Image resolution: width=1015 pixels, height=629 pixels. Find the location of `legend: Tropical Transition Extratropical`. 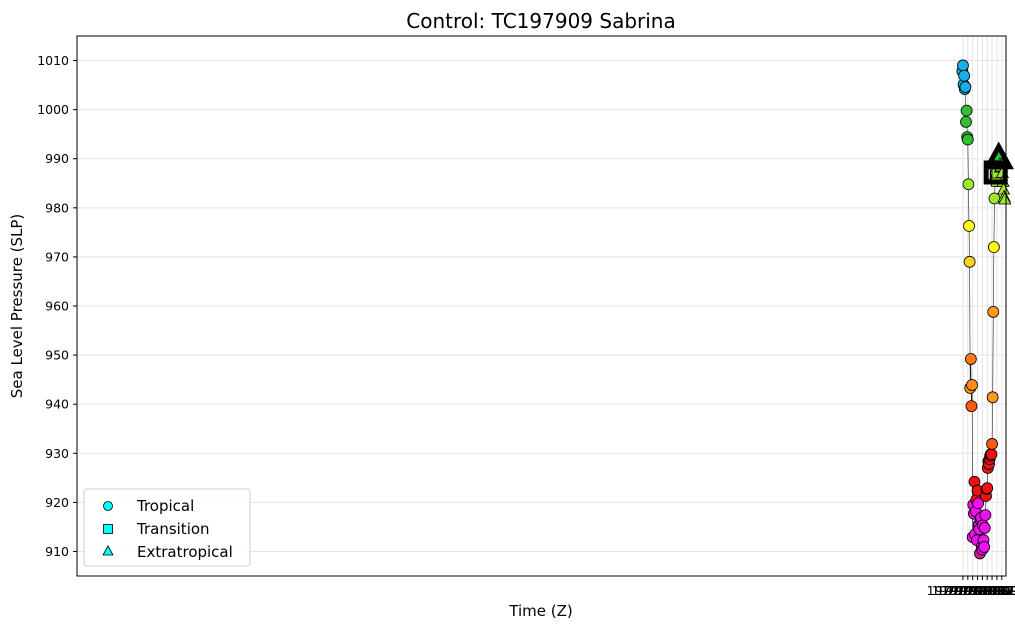

legend: Tropical Transition Extratropical is located at coordinates (167, 527).